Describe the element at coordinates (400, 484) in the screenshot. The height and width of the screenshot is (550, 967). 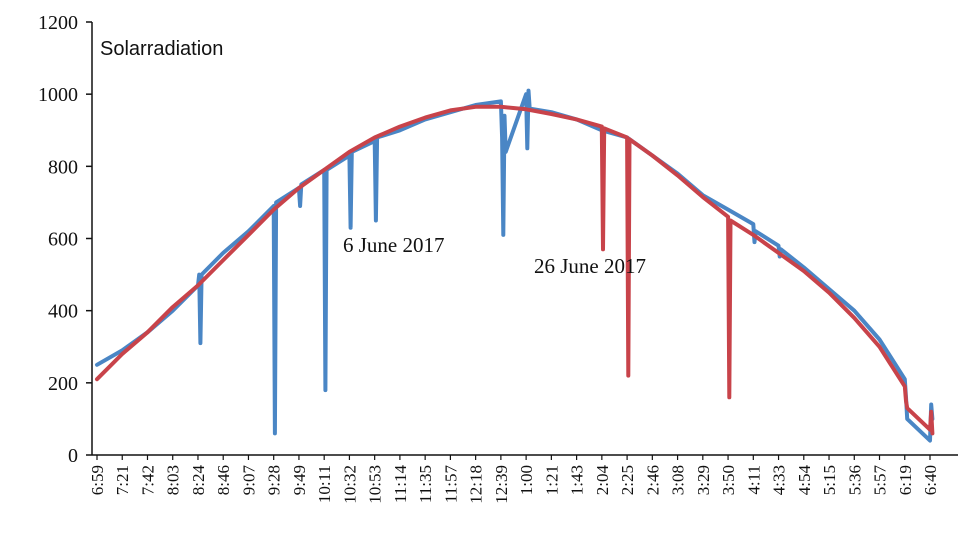
I see `x-tick-label: 11:14` at that location.